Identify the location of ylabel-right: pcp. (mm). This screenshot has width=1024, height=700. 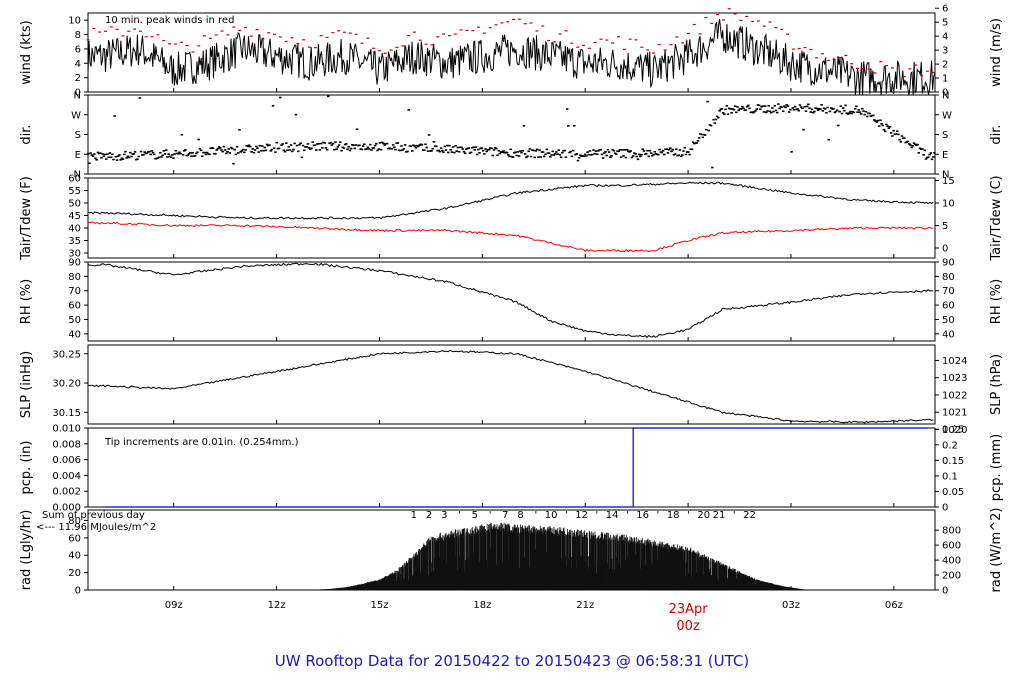
(996, 467).